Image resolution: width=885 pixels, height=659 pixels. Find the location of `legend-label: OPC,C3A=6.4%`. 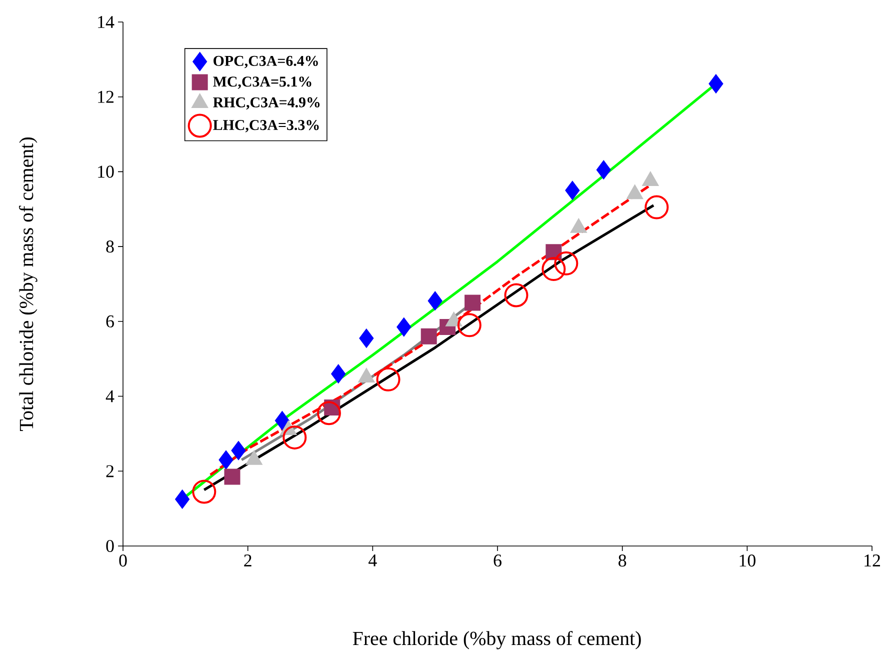

legend-label: OPC,C3A=6.4% is located at coordinates (266, 62).